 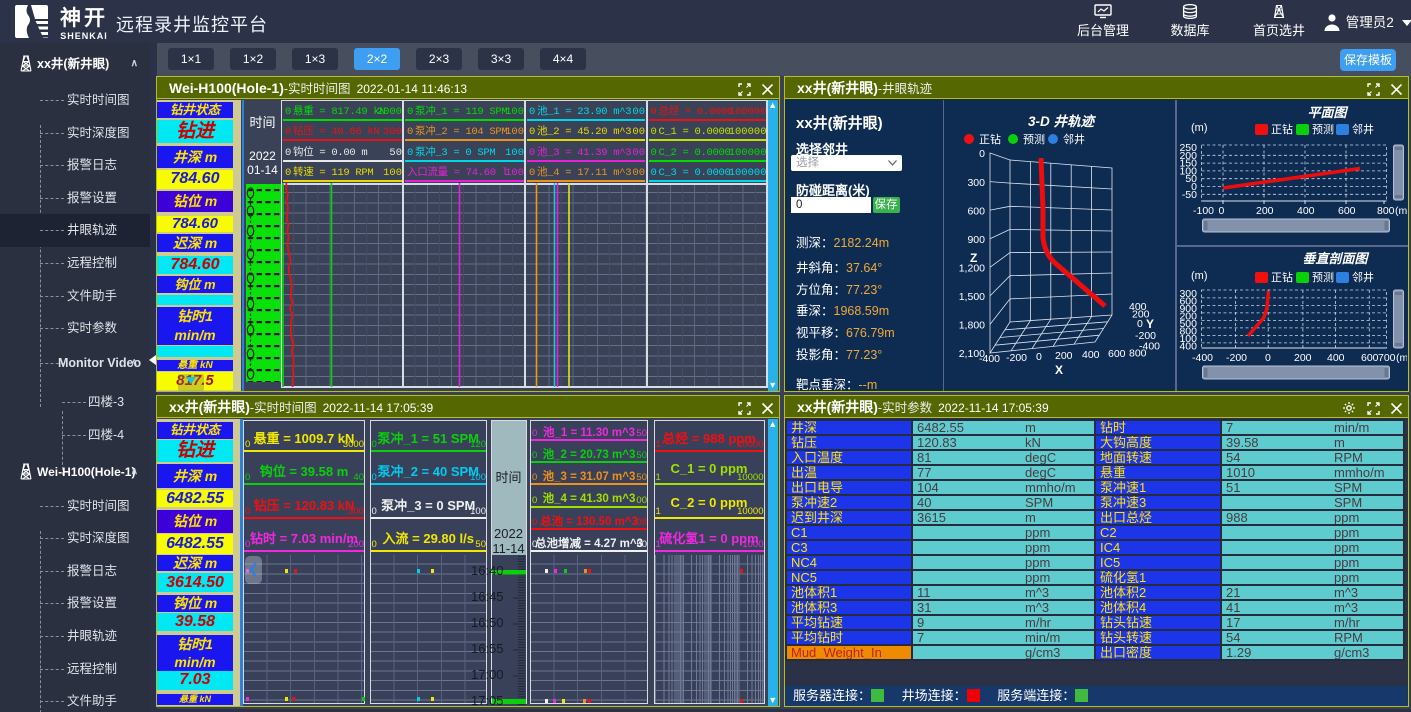 What do you see at coordinates (1188, 324) in the screenshot?
I see `svg-text: 500` at bounding box center [1188, 324].